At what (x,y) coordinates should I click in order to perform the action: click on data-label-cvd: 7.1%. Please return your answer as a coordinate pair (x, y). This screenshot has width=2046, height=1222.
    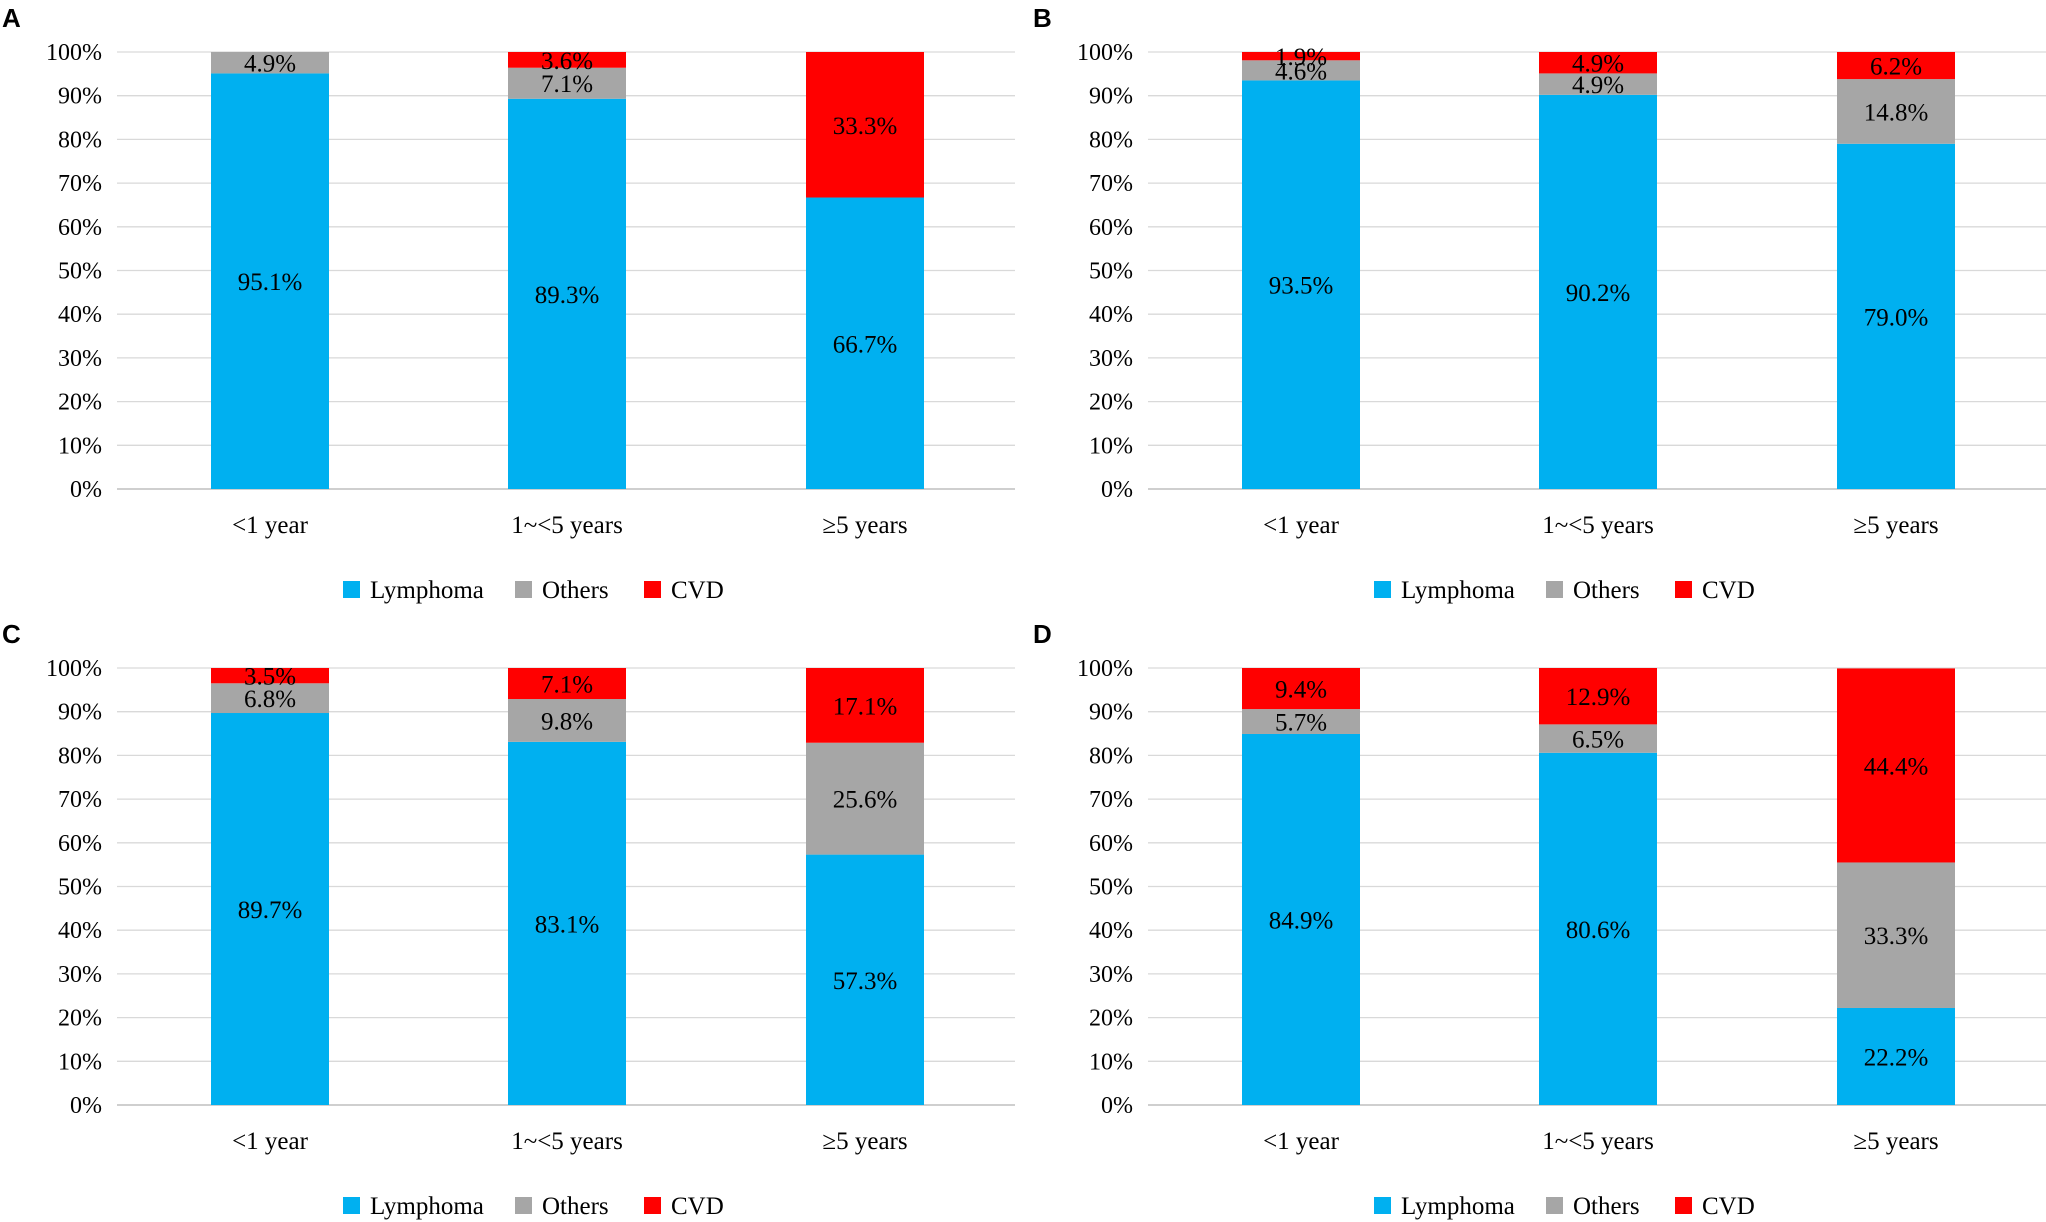
    Looking at the image, I should click on (567, 685).